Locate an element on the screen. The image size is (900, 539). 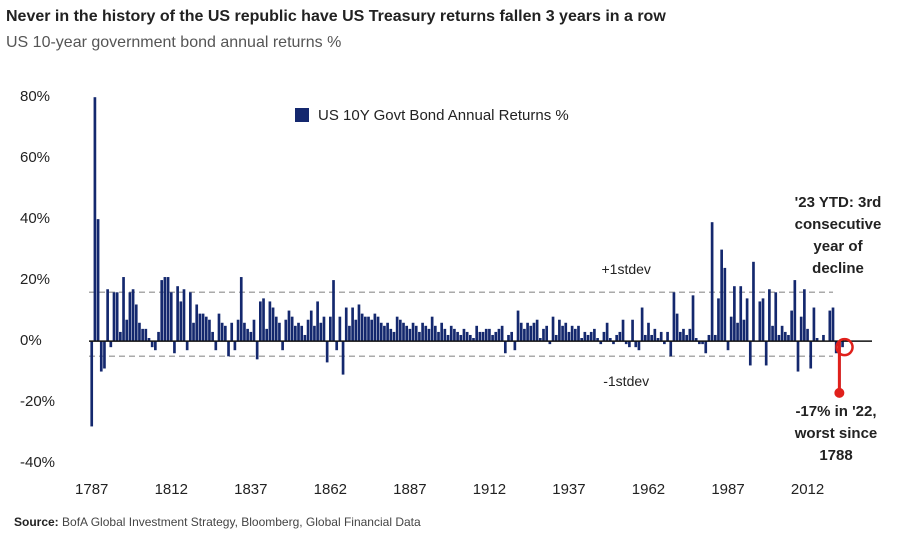
y-tick-label: 80% is located at coordinates (35, 96).